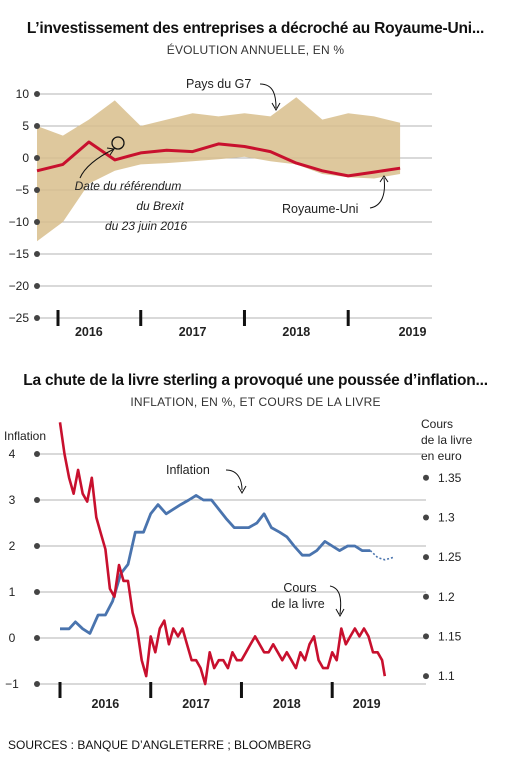 The height and width of the screenshot is (767, 511). What do you see at coordinates (19, 254) in the screenshot?
I see `chart1-ytick-label: −15` at bounding box center [19, 254].